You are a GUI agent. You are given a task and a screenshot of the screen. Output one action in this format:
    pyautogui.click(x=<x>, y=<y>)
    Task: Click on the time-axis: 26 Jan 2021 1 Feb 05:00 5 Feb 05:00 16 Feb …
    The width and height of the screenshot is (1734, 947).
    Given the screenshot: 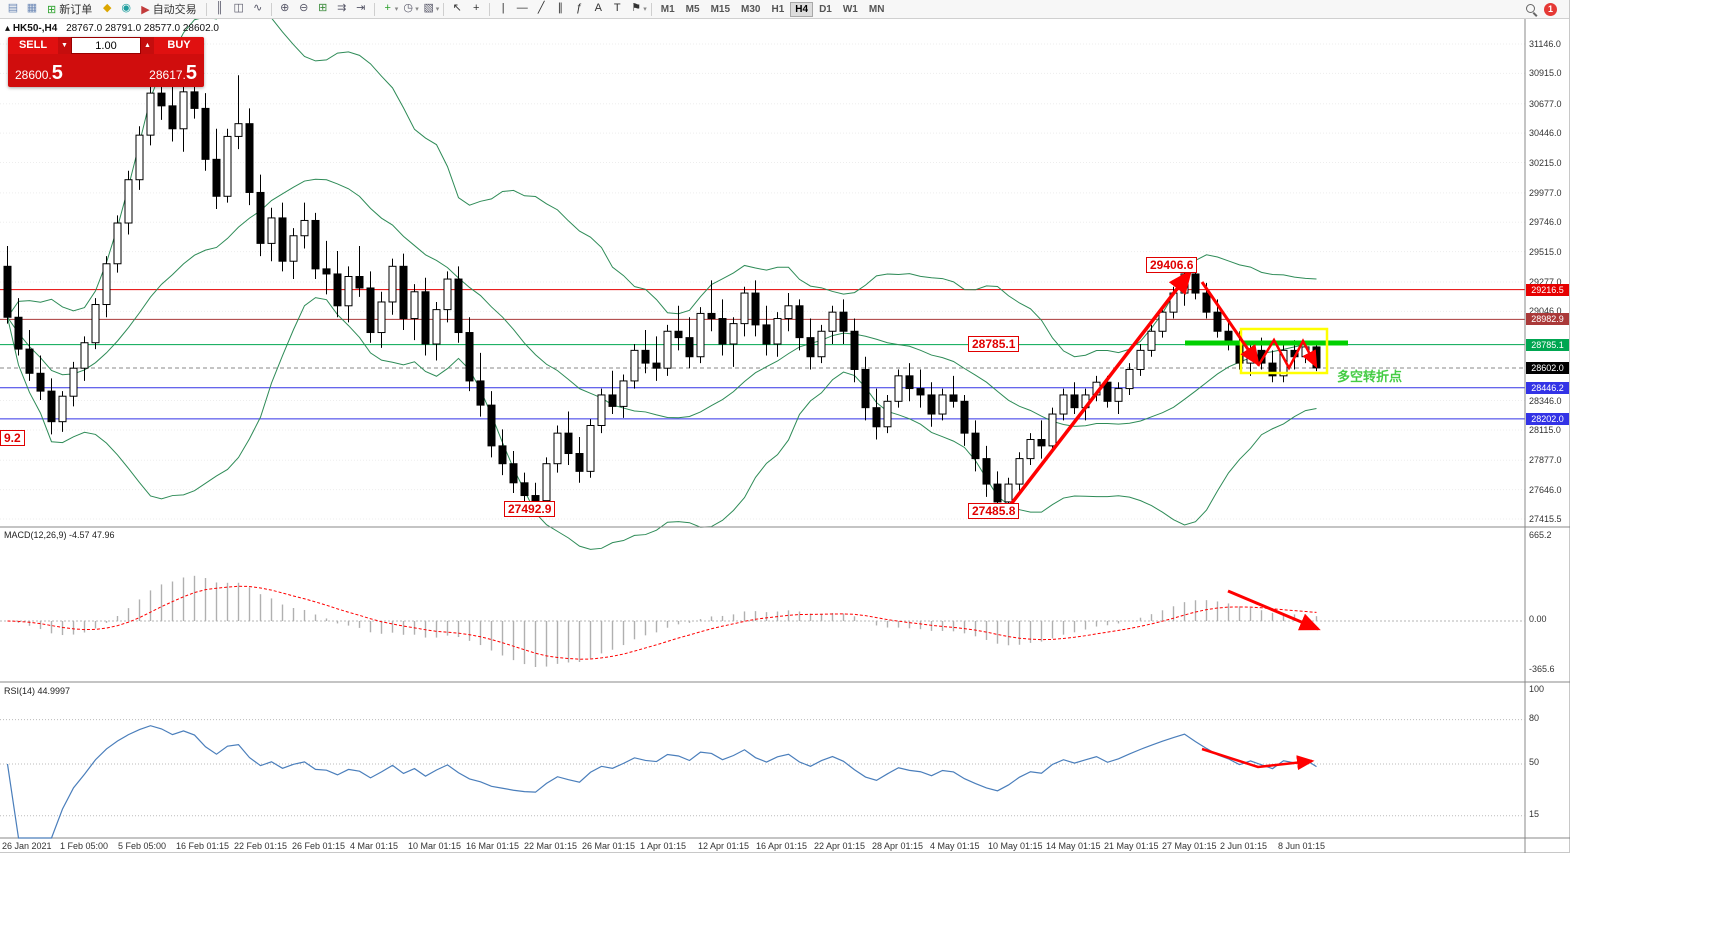 What is the action you would take?
    pyautogui.click(x=762, y=846)
    